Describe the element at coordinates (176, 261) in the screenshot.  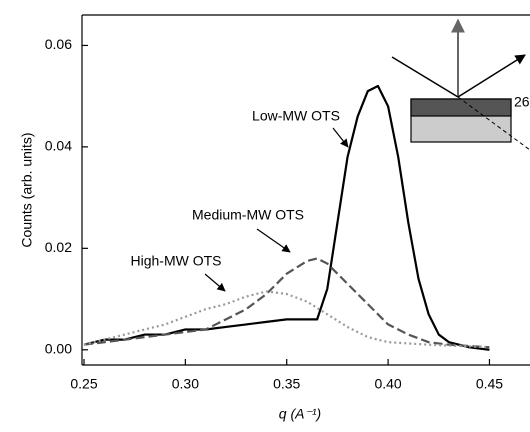
I see `series-annotation: High-MW OTS` at that location.